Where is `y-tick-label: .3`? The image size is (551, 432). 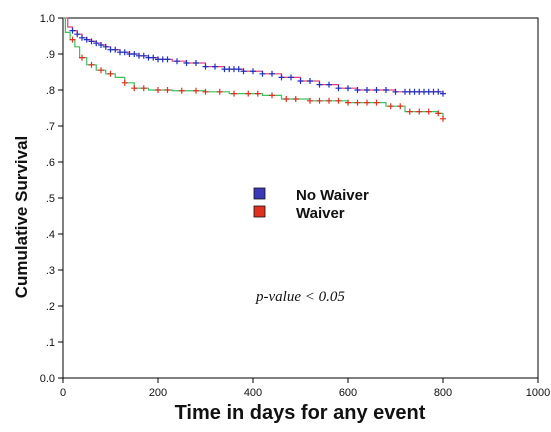
y-tick-label: .3 is located at coordinates (50, 271).